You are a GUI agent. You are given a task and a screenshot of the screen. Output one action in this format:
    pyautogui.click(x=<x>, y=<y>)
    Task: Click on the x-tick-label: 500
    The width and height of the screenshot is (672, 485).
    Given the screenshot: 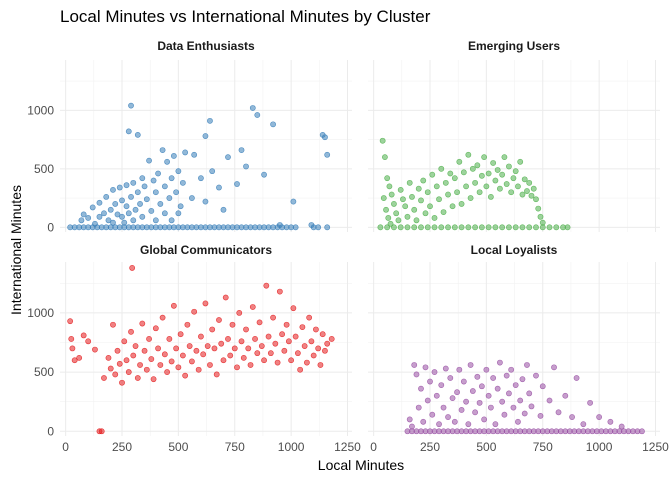 What is the action you would take?
    pyautogui.click(x=178, y=447)
    